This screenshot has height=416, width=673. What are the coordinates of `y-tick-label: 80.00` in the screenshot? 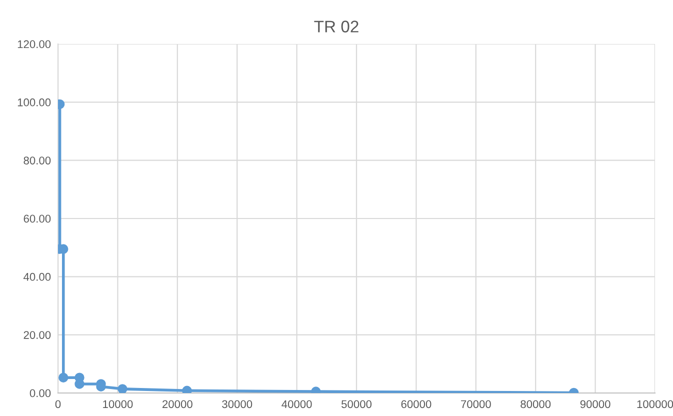 It's located at (37, 160).